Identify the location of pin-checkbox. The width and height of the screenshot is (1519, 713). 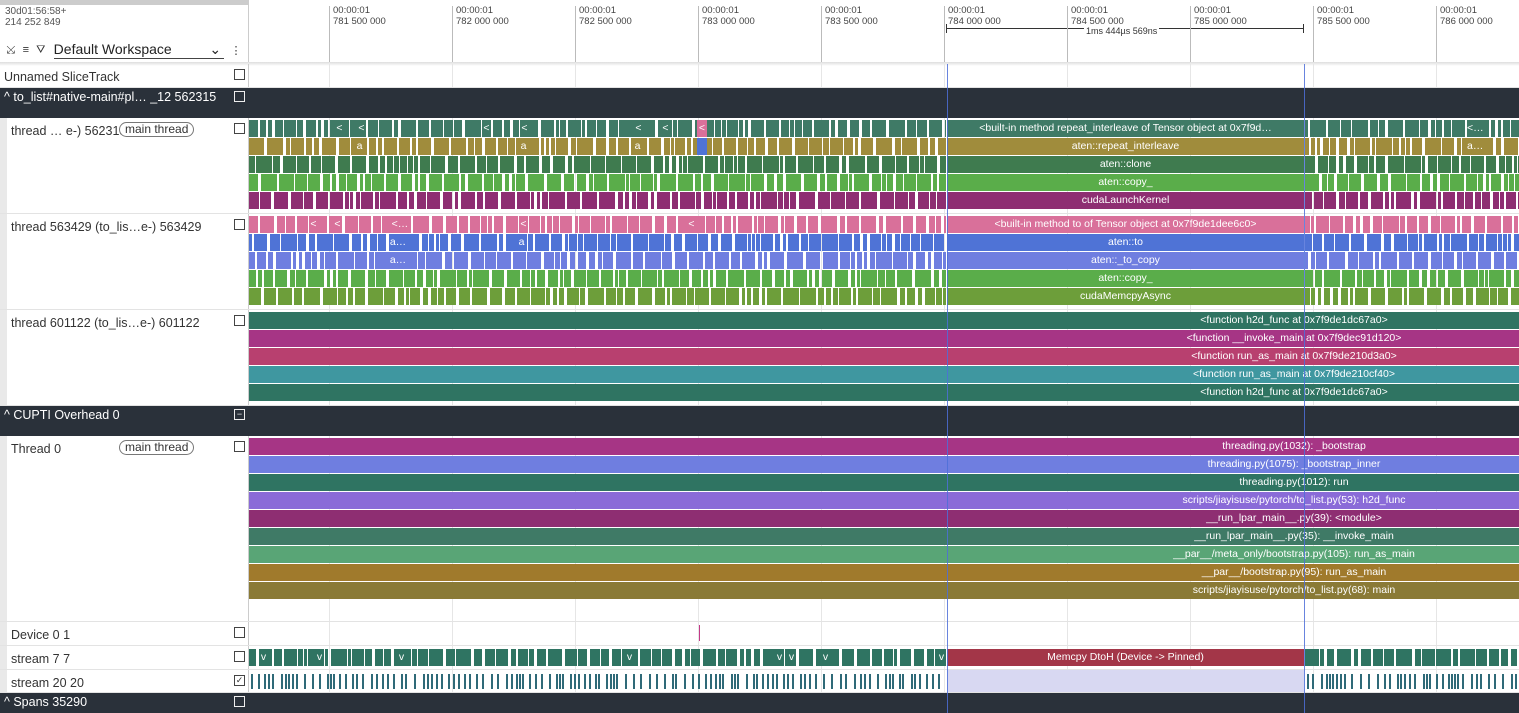
(239, 224).